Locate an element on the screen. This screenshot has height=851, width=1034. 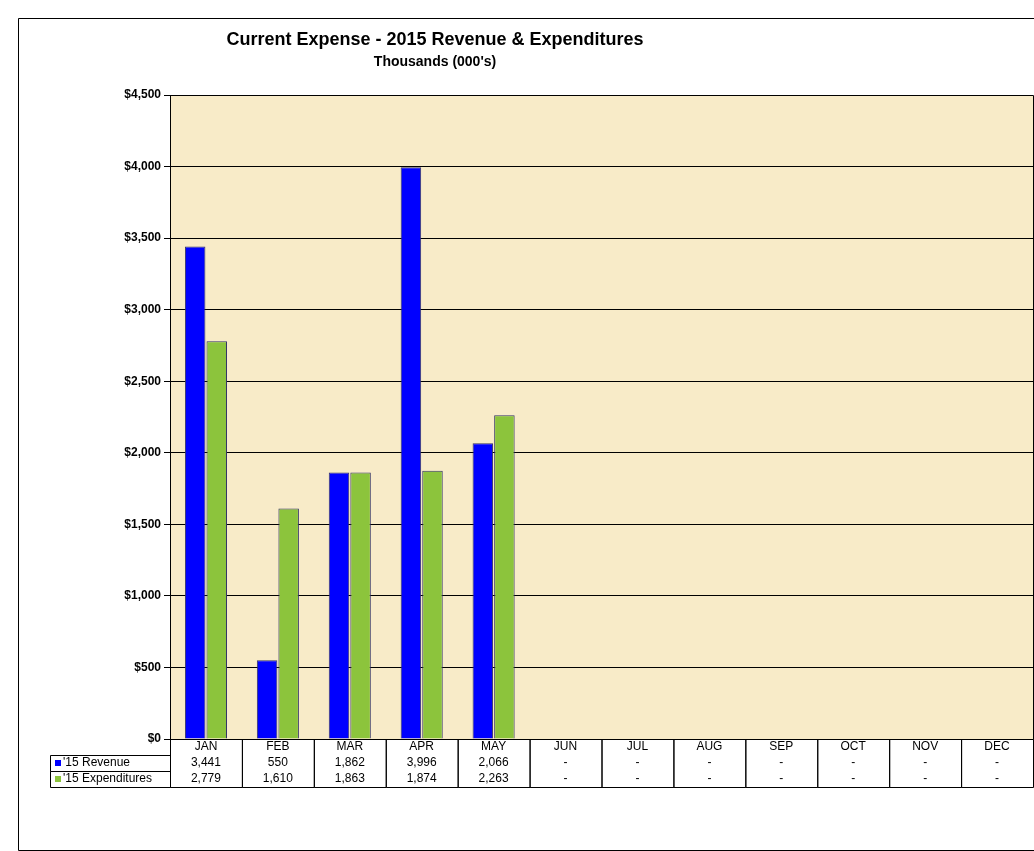
x-tick-label: NOV is located at coordinates (925, 746).